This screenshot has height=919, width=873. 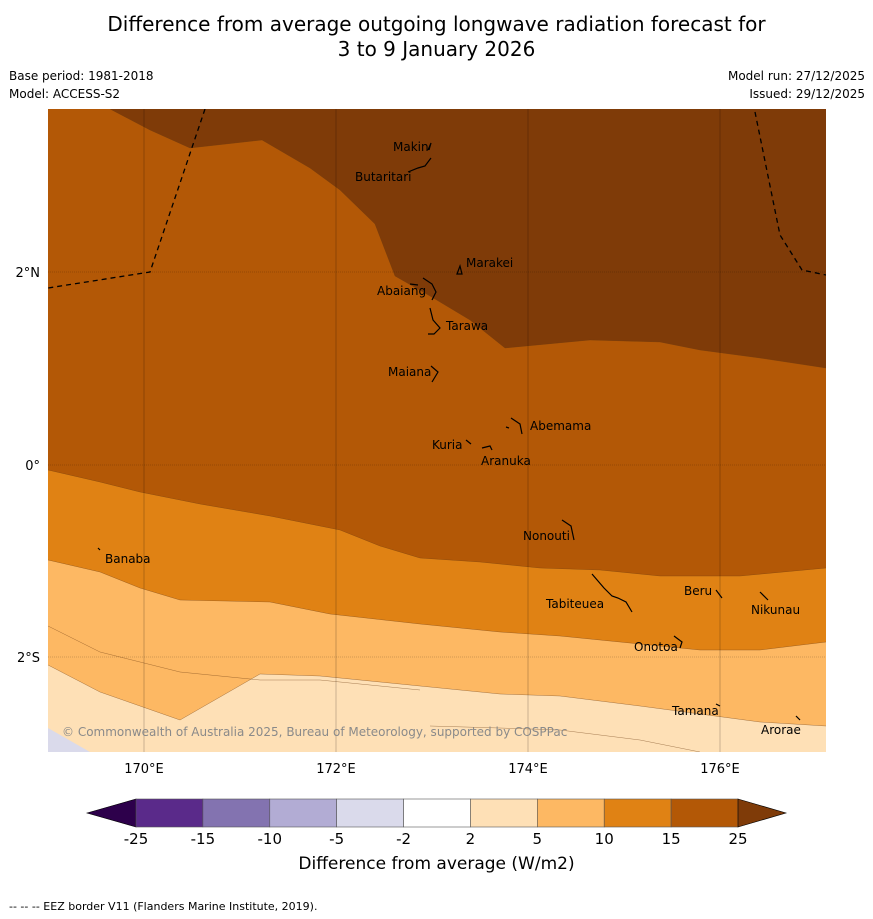 I want to click on model-run: Model run: 27/12/2025, so click(x=796, y=76).